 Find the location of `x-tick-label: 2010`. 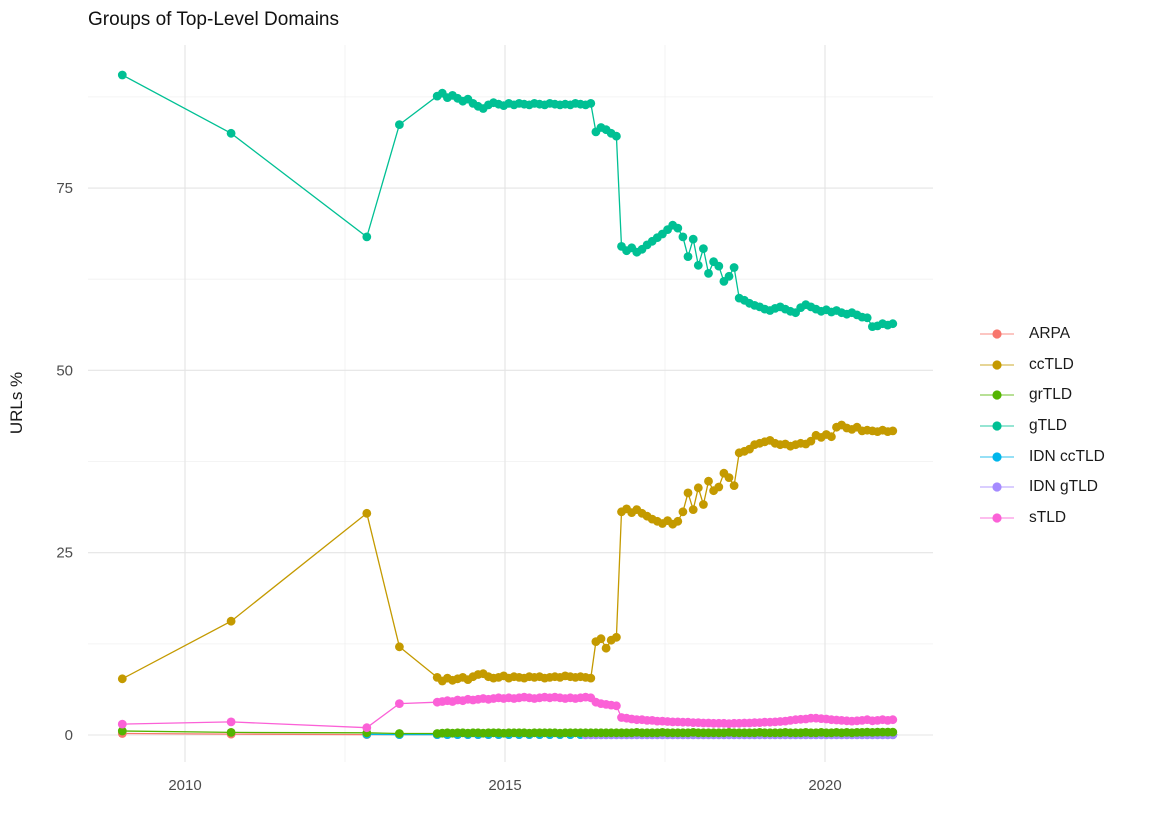

x-tick-label: 2010 is located at coordinates (184, 785).